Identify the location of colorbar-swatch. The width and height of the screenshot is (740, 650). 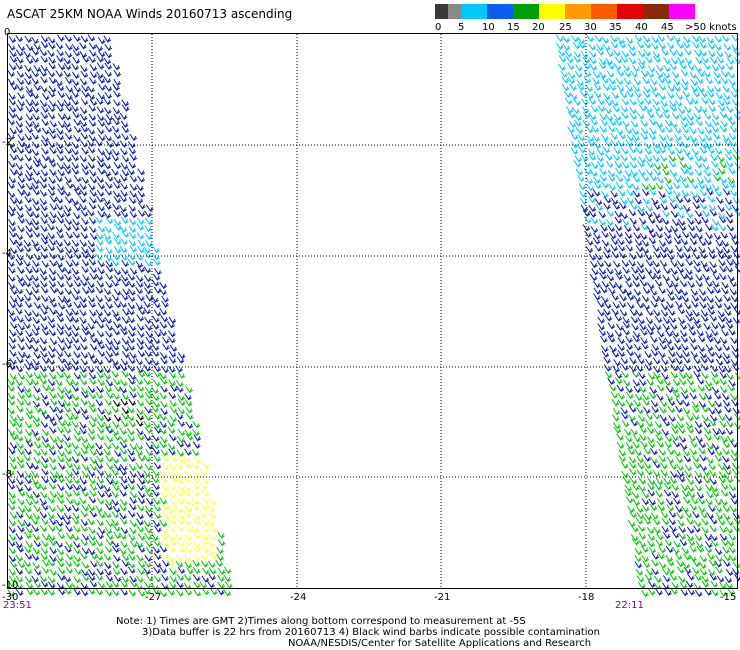
(604, 11).